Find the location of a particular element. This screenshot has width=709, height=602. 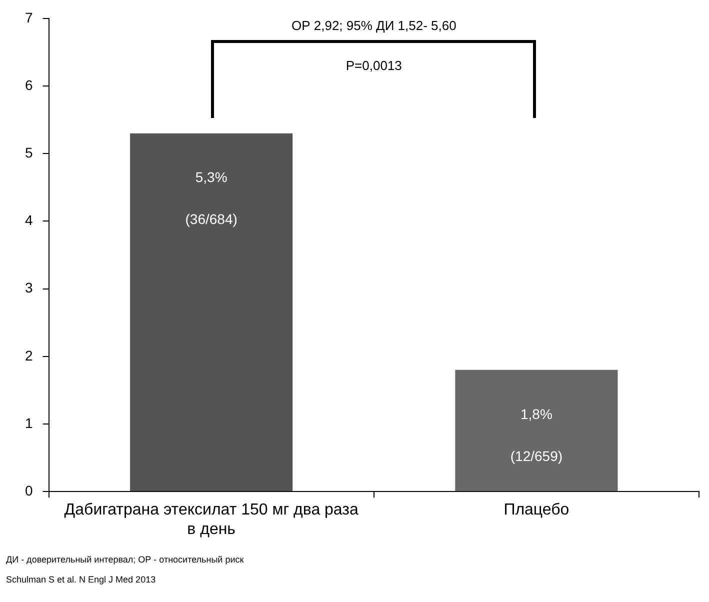

text: ДИ - доверительный интервал; ОР - относительный риск is located at coordinates (125, 559).